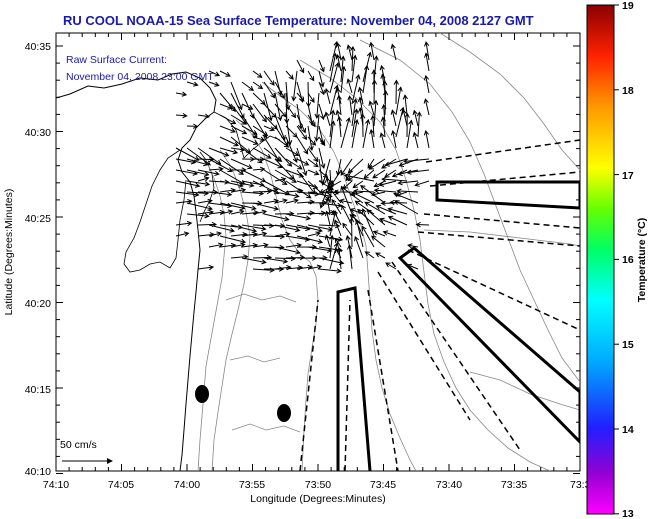 The height and width of the screenshot is (519, 651). I want to click on harbor-shore, so click(247, 135).